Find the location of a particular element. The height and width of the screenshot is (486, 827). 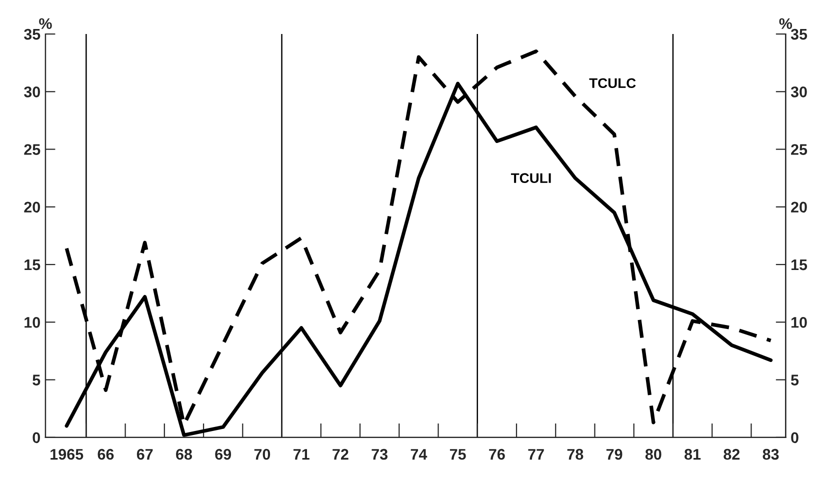

x-tick-label: 83 is located at coordinates (770, 454).